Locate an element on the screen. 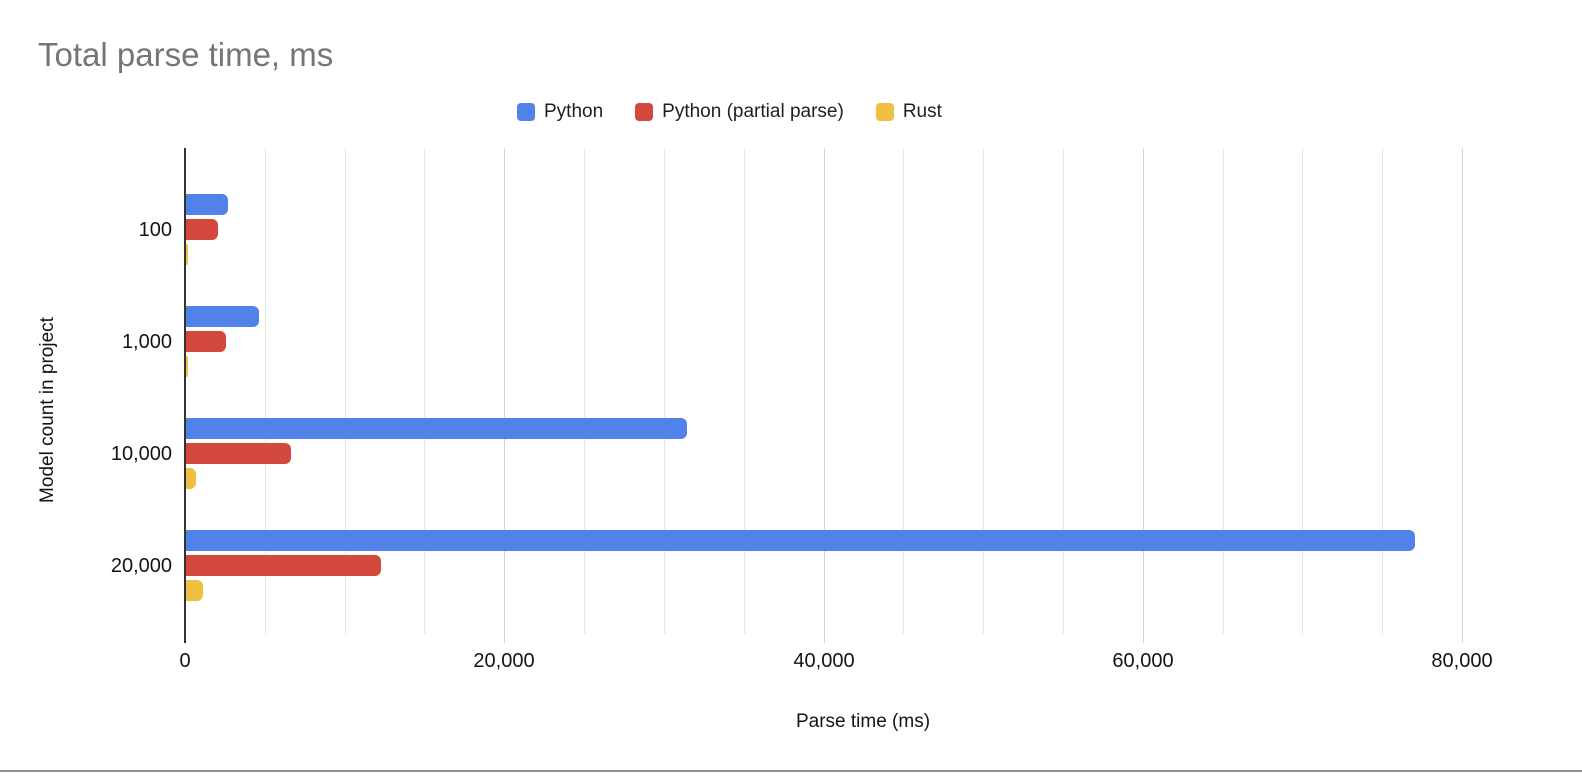 This screenshot has height=778, width=1582. x-tick-label-0: 0 is located at coordinates (185, 661).